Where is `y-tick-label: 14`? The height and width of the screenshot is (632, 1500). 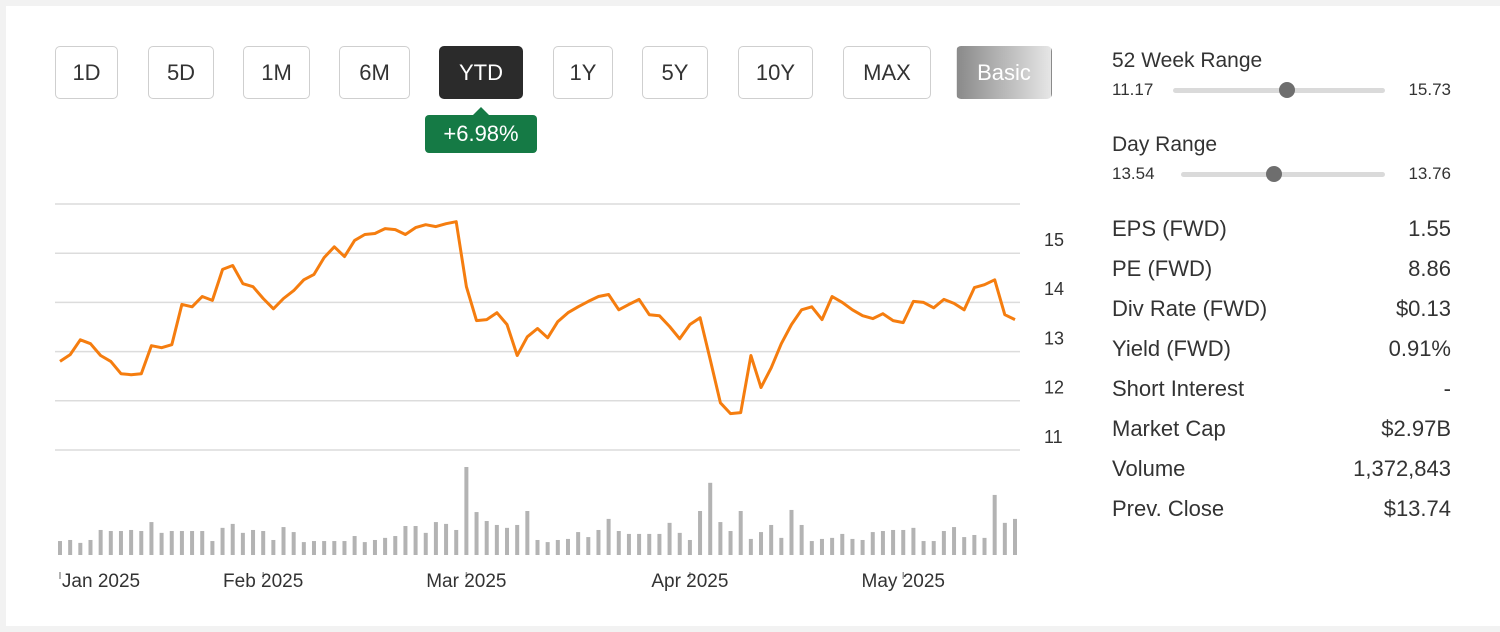
y-tick-label: 14 is located at coordinates (1054, 289).